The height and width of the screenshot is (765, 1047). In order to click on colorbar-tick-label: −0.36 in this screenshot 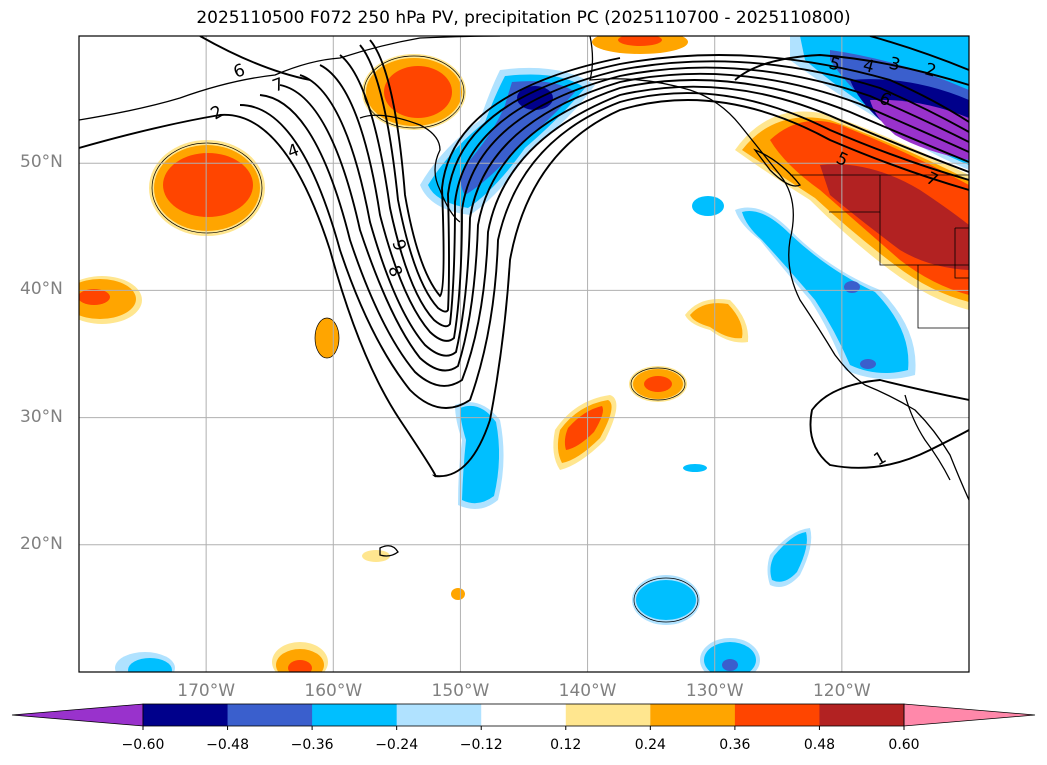, I will do `click(312, 745)`.